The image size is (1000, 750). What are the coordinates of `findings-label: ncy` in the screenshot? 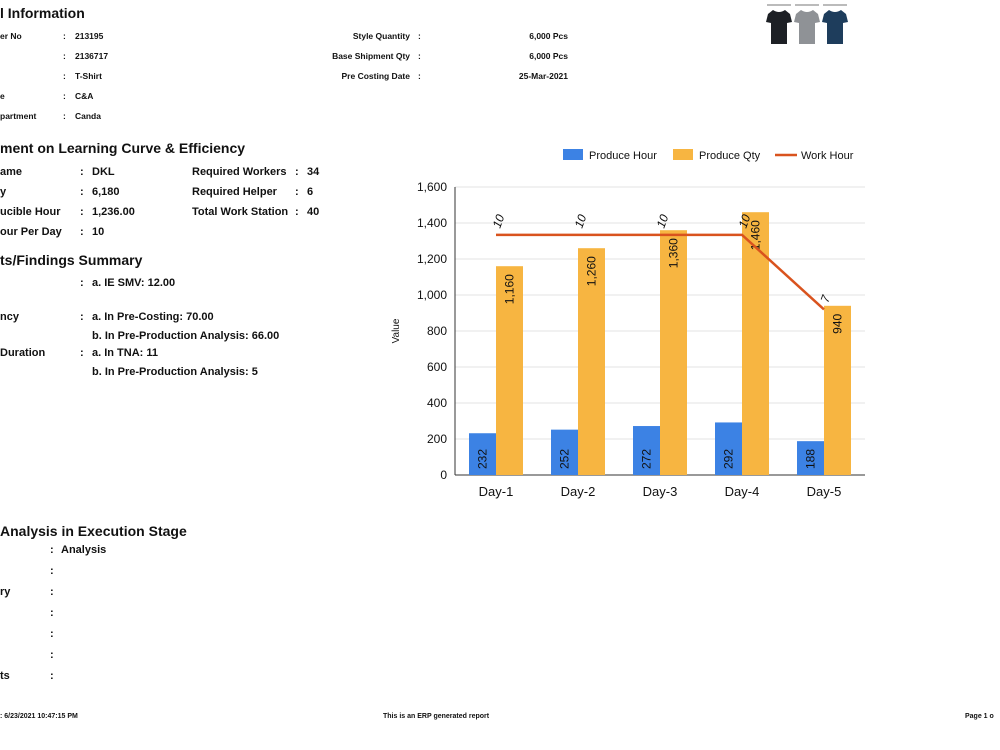 It's located at (9, 317).